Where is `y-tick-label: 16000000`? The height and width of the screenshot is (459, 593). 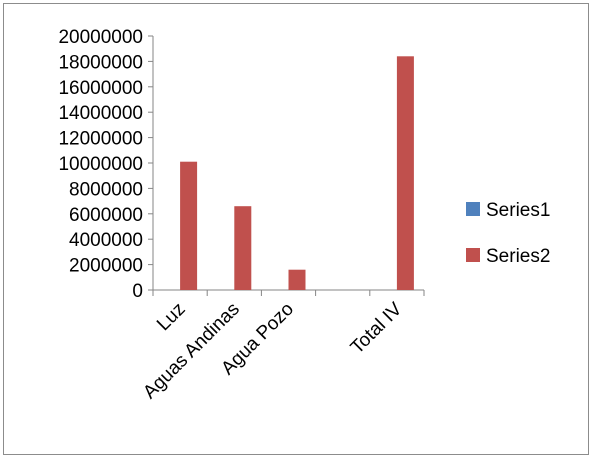
y-tick-label: 16000000 is located at coordinates (100, 88).